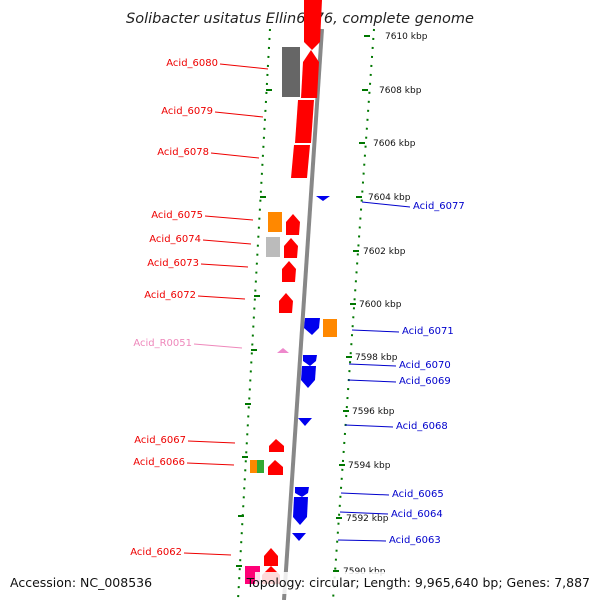  What do you see at coordinates (425, 365) in the screenshot?
I see `gene-label: Acid_6070` at bounding box center [425, 365].